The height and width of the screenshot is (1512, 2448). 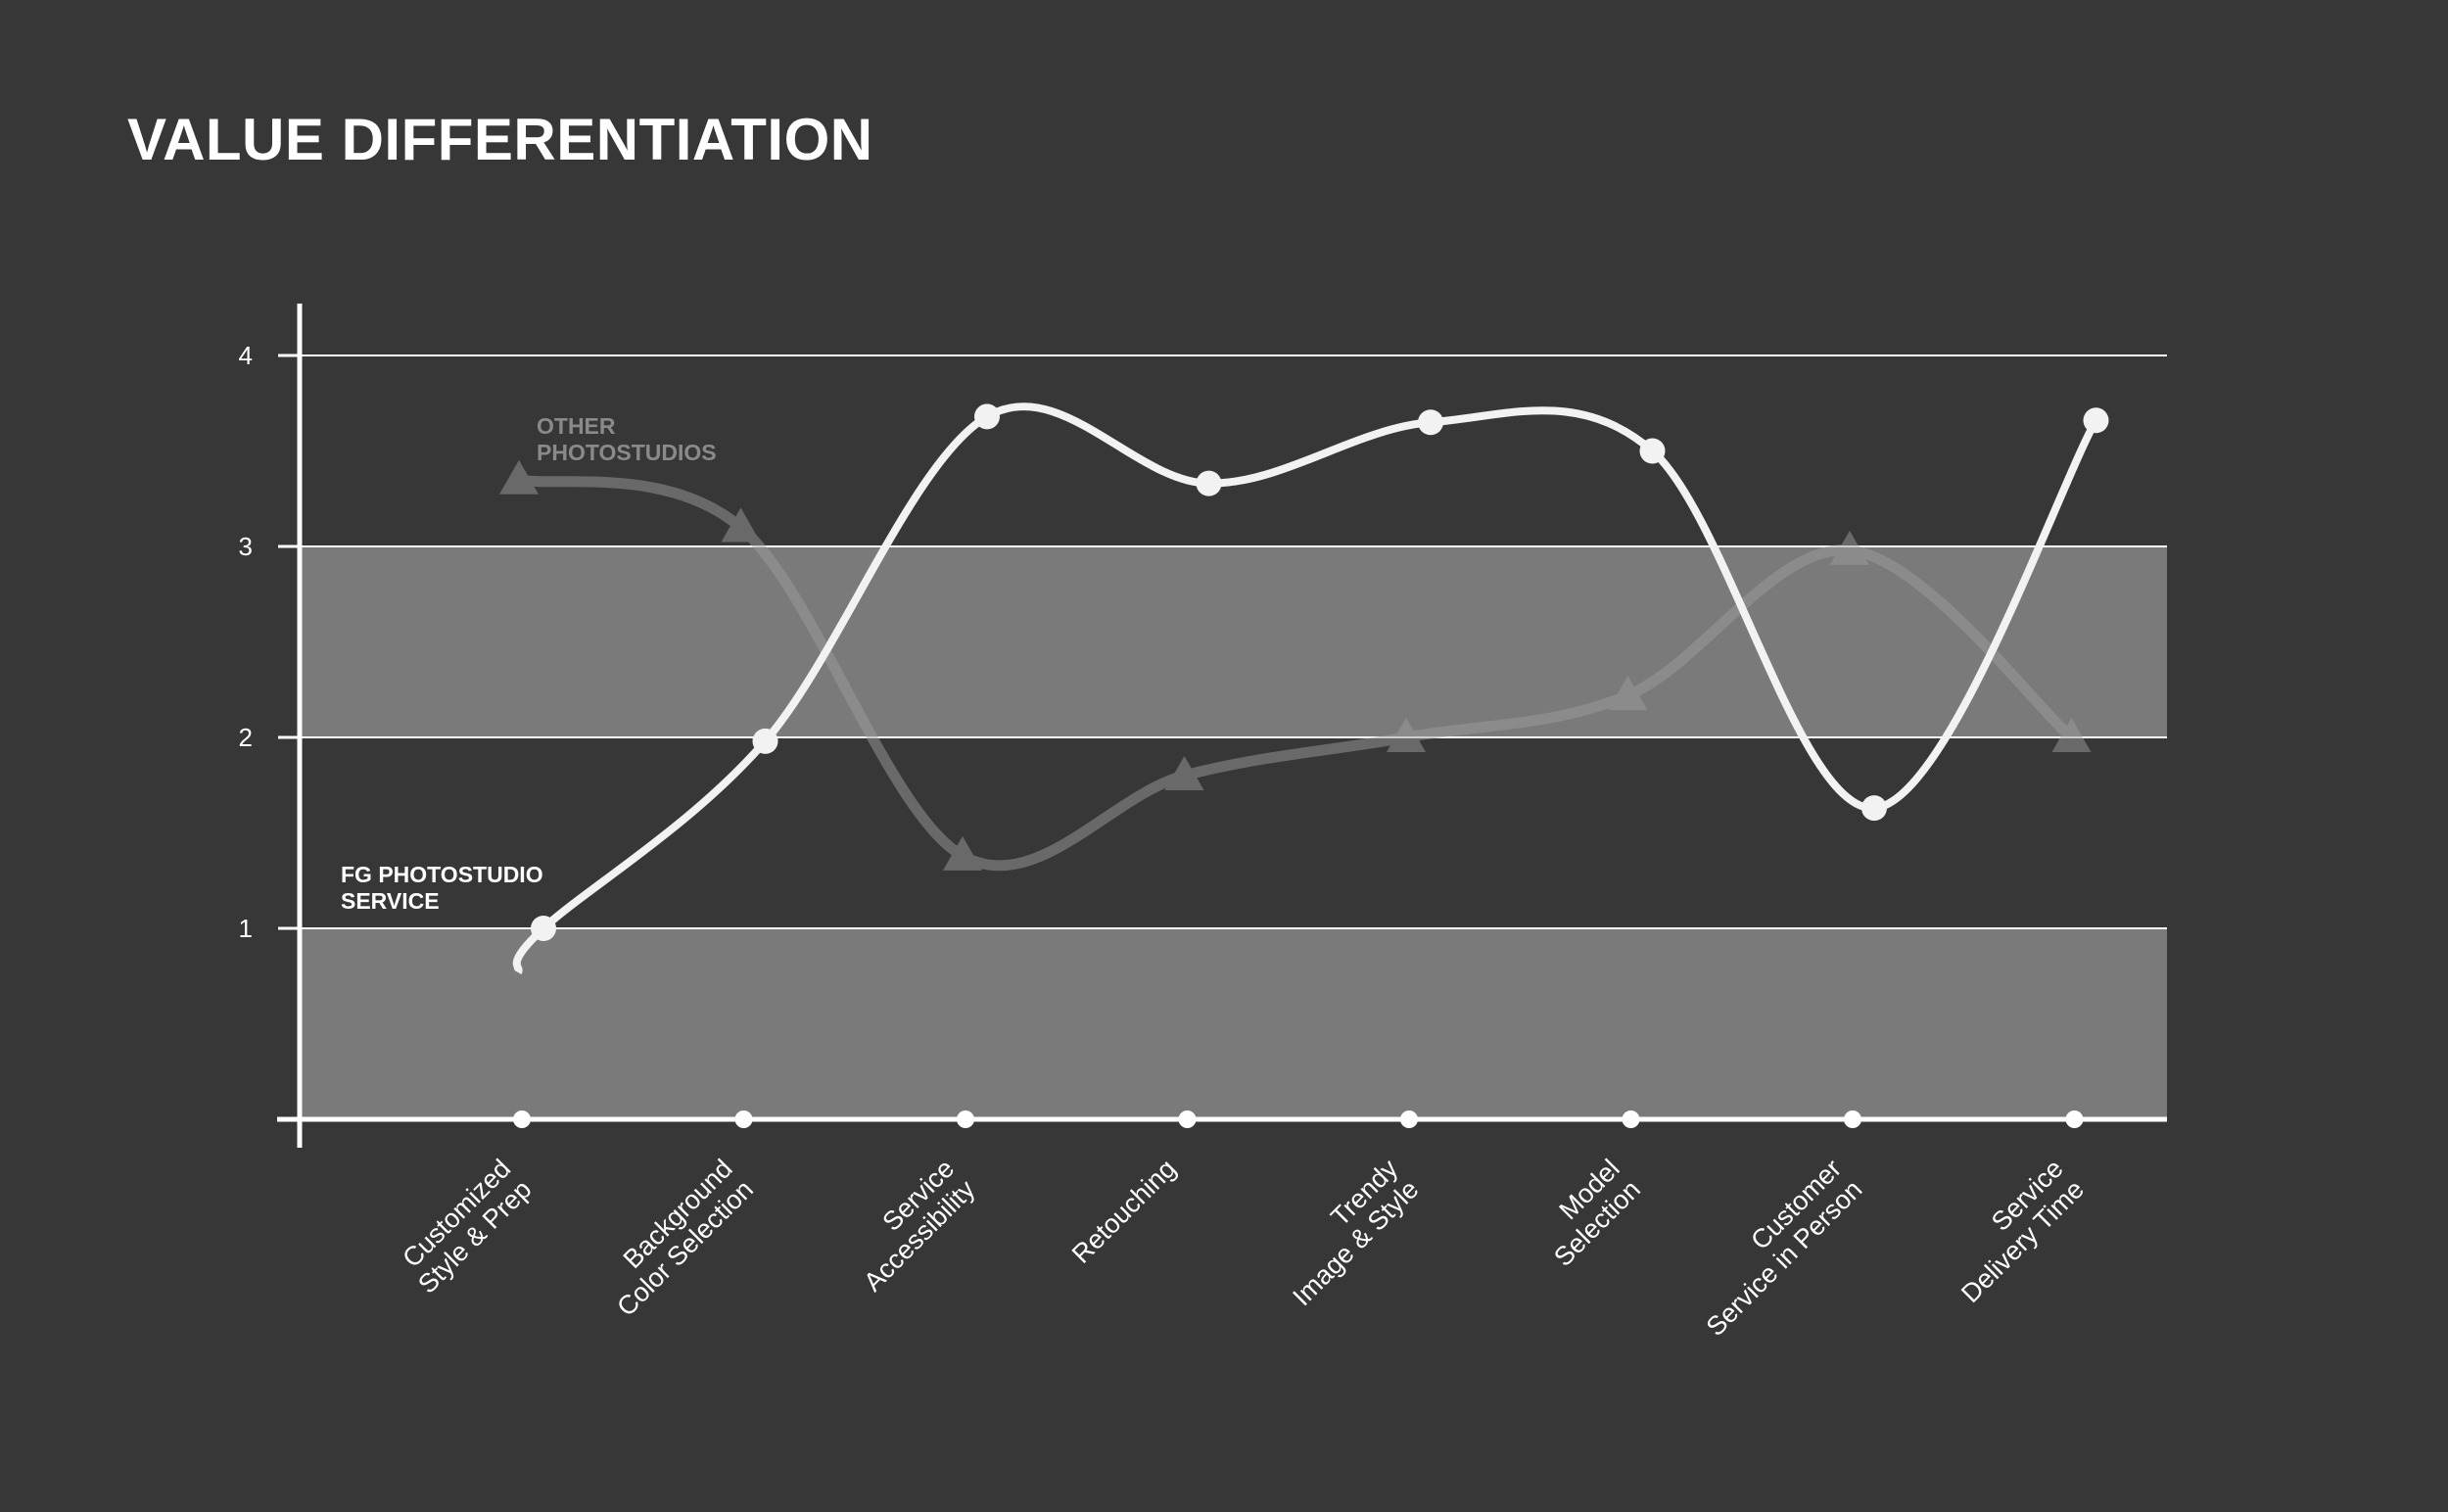 What do you see at coordinates (1345, 1233) in the screenshot?
I see `x-category-label-4: TrendyImage & Style` at bounding box center [1345, 1233].